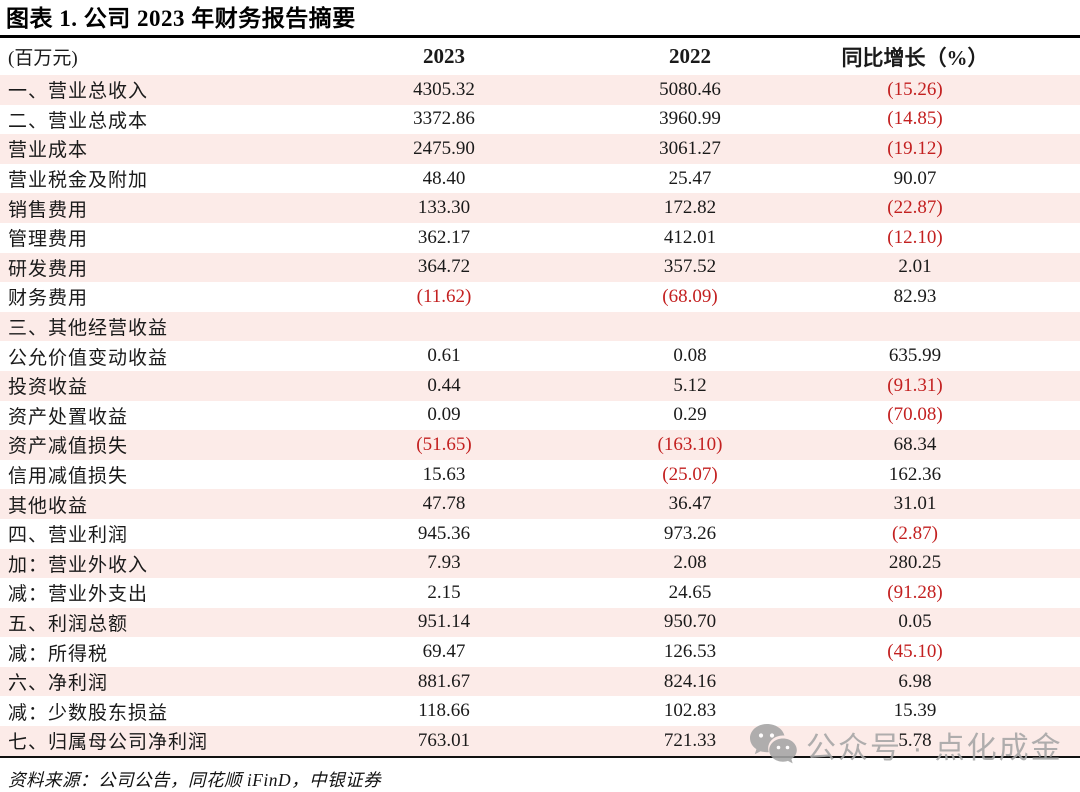  Describe the element at coordinates (540, 593) in the screenshot. I see `table-row: 减：营业外支出 2.15 24.65 (91.28)` at that location.